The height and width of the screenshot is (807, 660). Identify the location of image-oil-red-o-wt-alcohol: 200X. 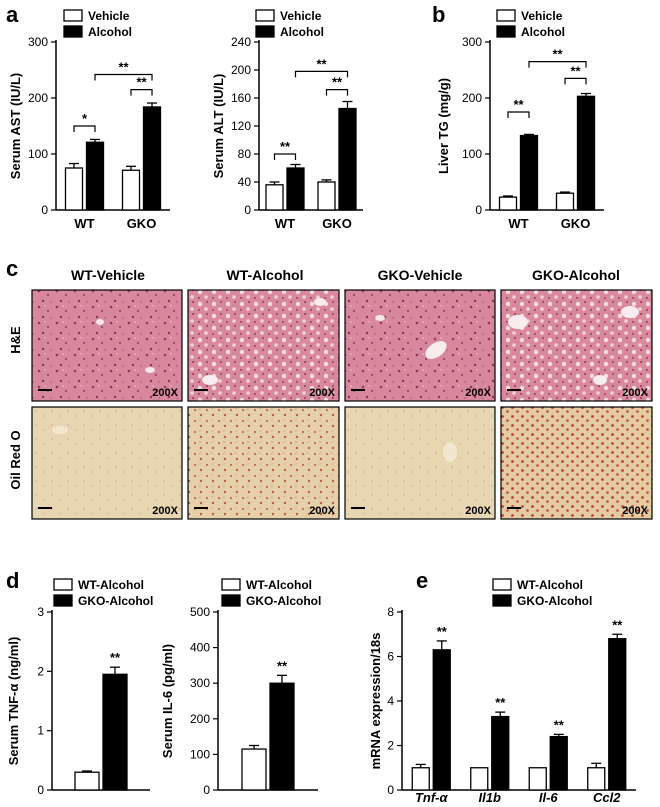
(263, 463).